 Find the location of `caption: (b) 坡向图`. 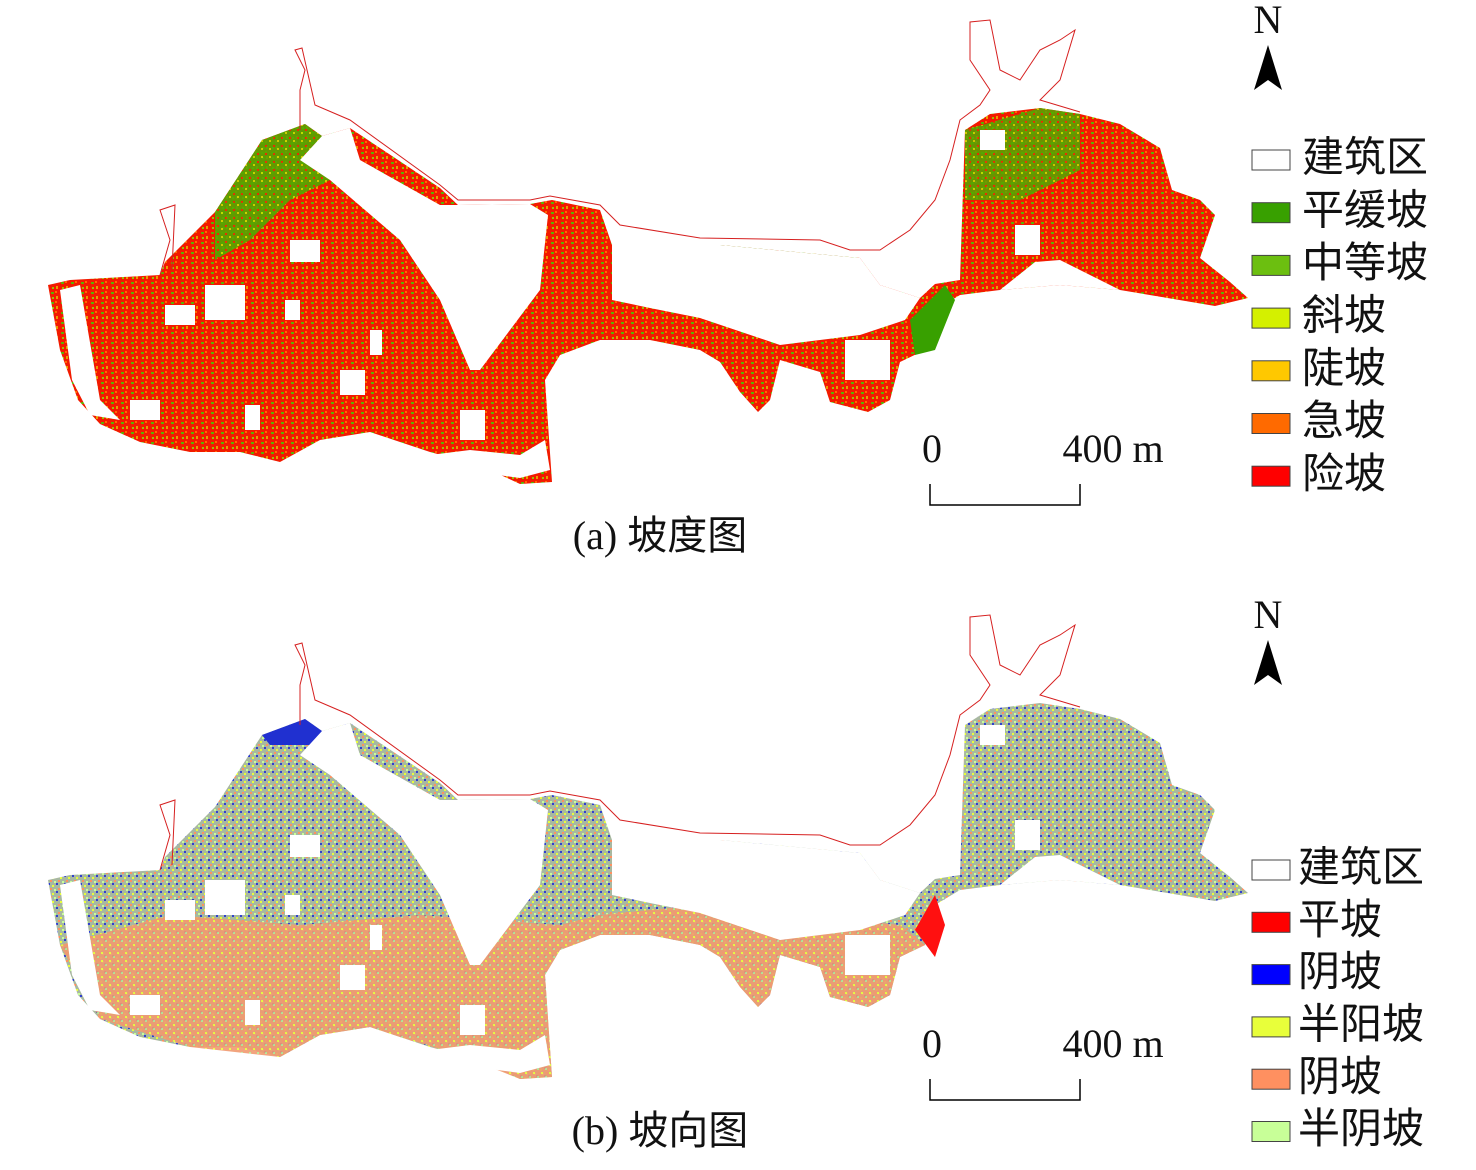

caption: (b) 坡向图 is located at coordinates (660, 1130).